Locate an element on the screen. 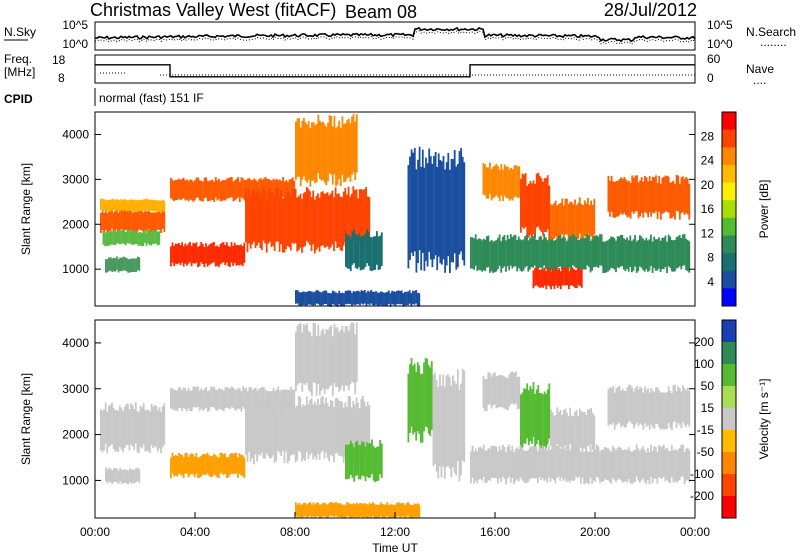 This screenshot has width=800, height=559. velocity-ytick-label: 3000 is located at coordinates (75, 389).